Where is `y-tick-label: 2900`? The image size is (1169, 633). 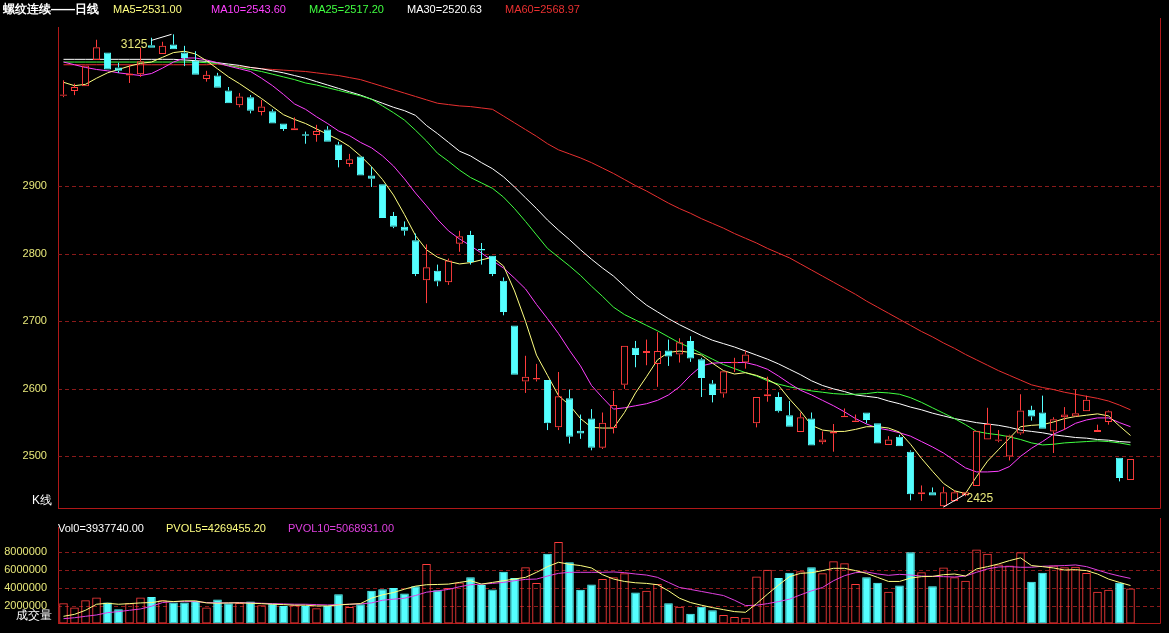
y-tick-label: 2900 is located at coordinates (34, 185).